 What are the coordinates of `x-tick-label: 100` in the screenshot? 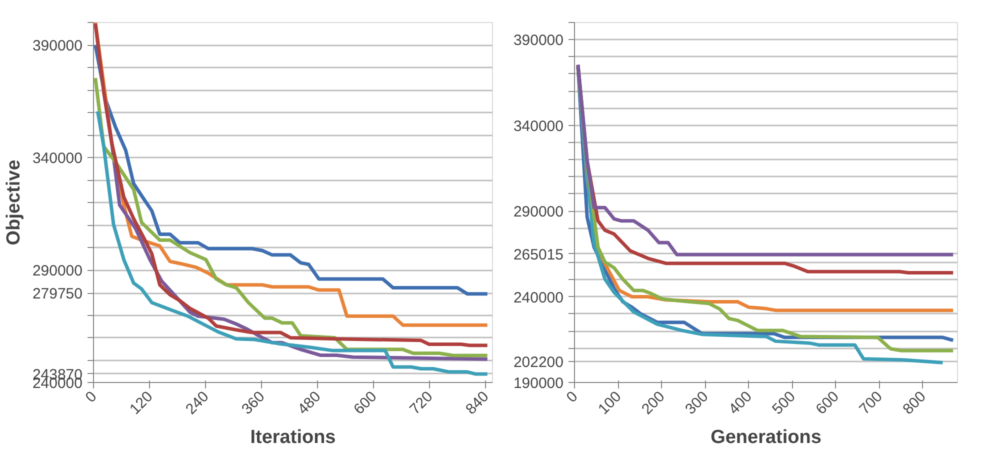 It's located at (610, 403).